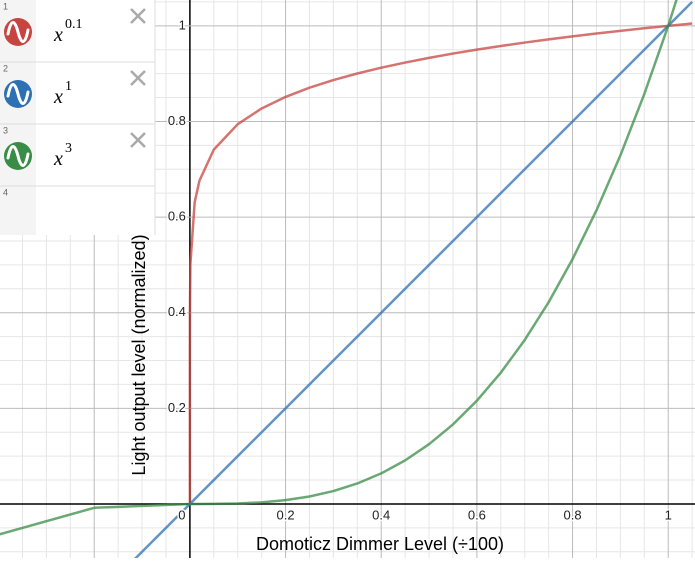 This screenshot has width=695, height=563. Describe the element at coordinates (477, 514) in the screenshot. I see `x-tick-label: 0.6` at that location.